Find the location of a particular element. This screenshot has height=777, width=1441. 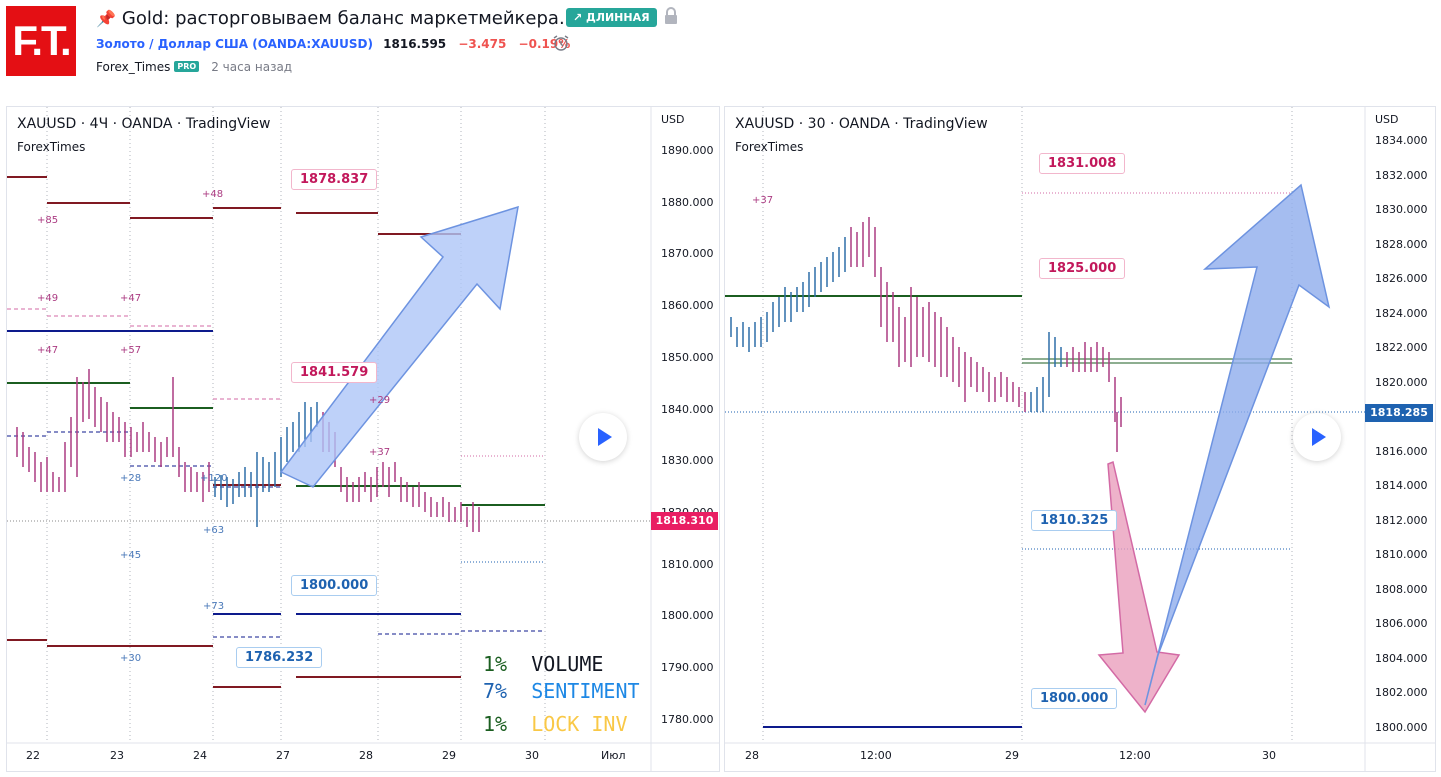

level-label: +49 is located at coordinates (48, 298).